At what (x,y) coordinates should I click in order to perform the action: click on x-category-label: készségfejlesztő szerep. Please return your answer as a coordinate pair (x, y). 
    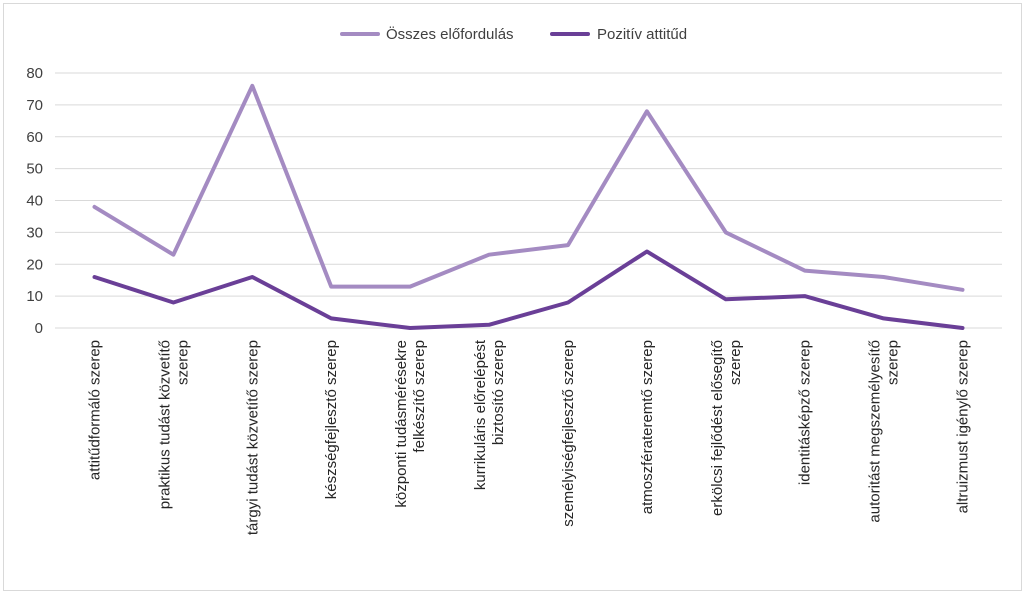
    Looking at the image, I should click on (331, 419).